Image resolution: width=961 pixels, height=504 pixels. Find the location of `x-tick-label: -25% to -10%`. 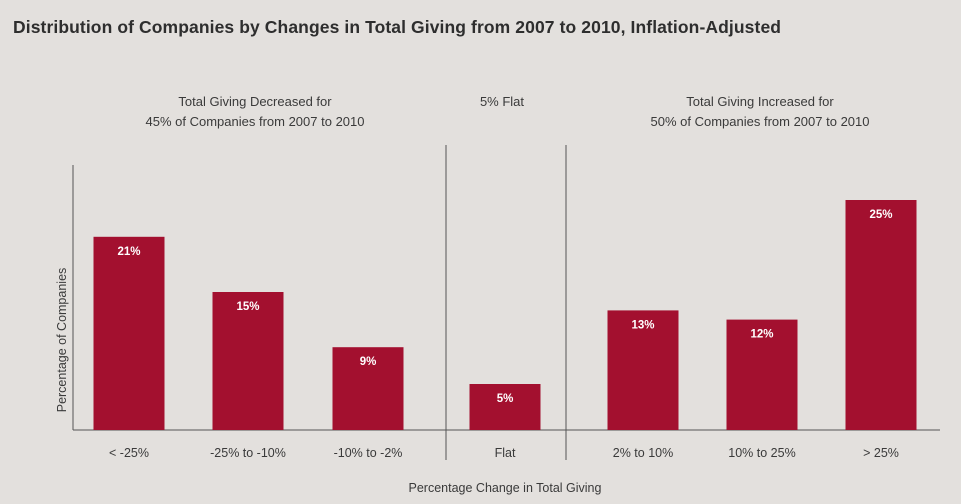

x-tick-label: -25% to -10% is located at coordinates (248, 453).